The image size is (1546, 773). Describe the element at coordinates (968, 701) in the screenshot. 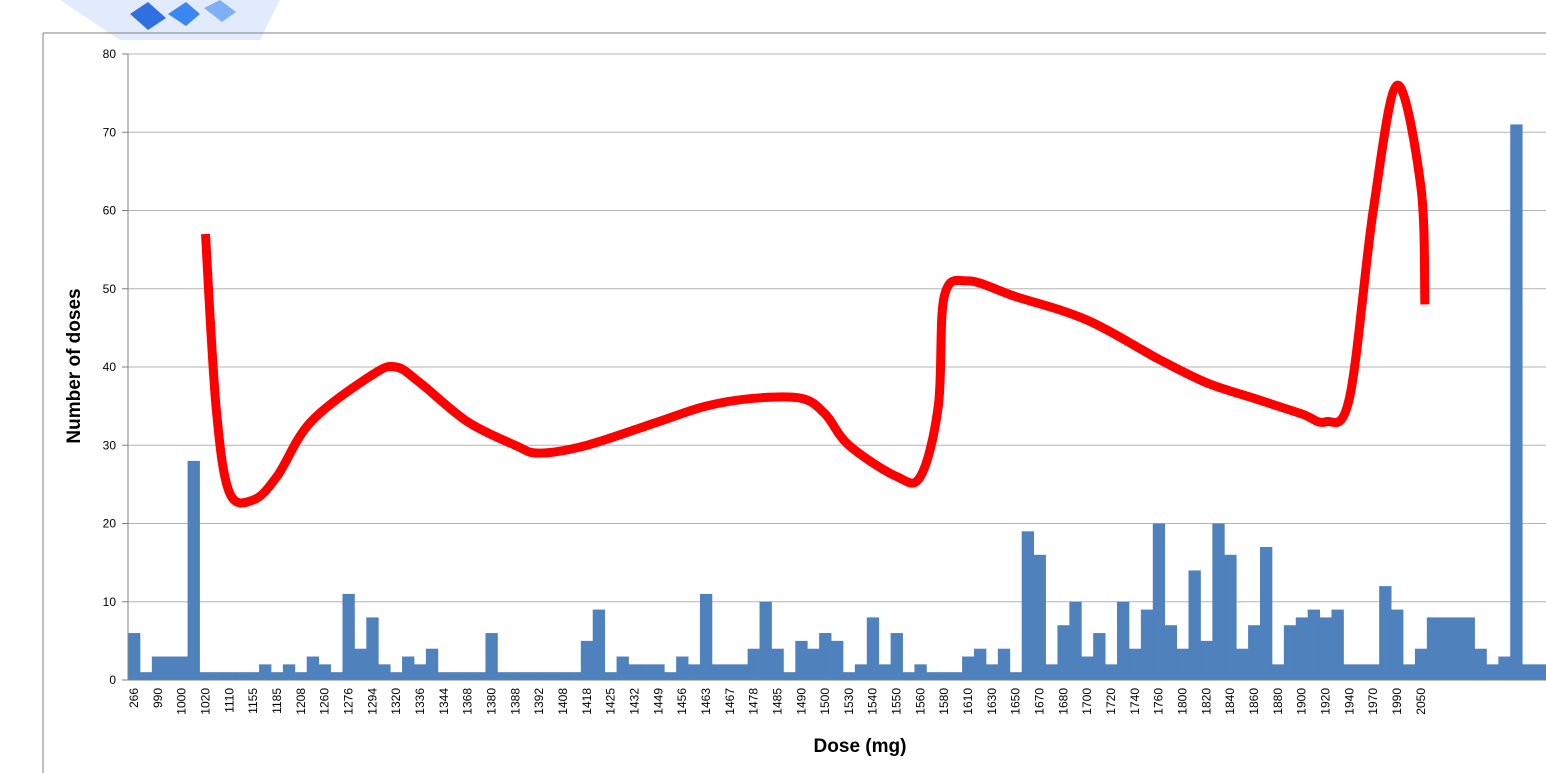

I see `x-tick-label-35: 1610` at that location.